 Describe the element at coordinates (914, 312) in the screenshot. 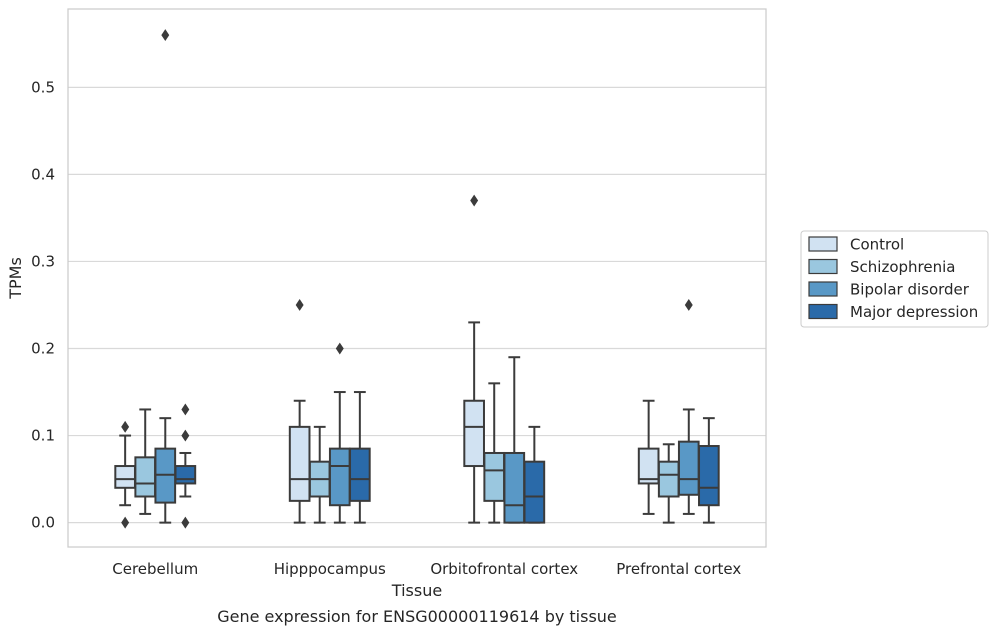

I see `legend-label: Major depression` at that location.